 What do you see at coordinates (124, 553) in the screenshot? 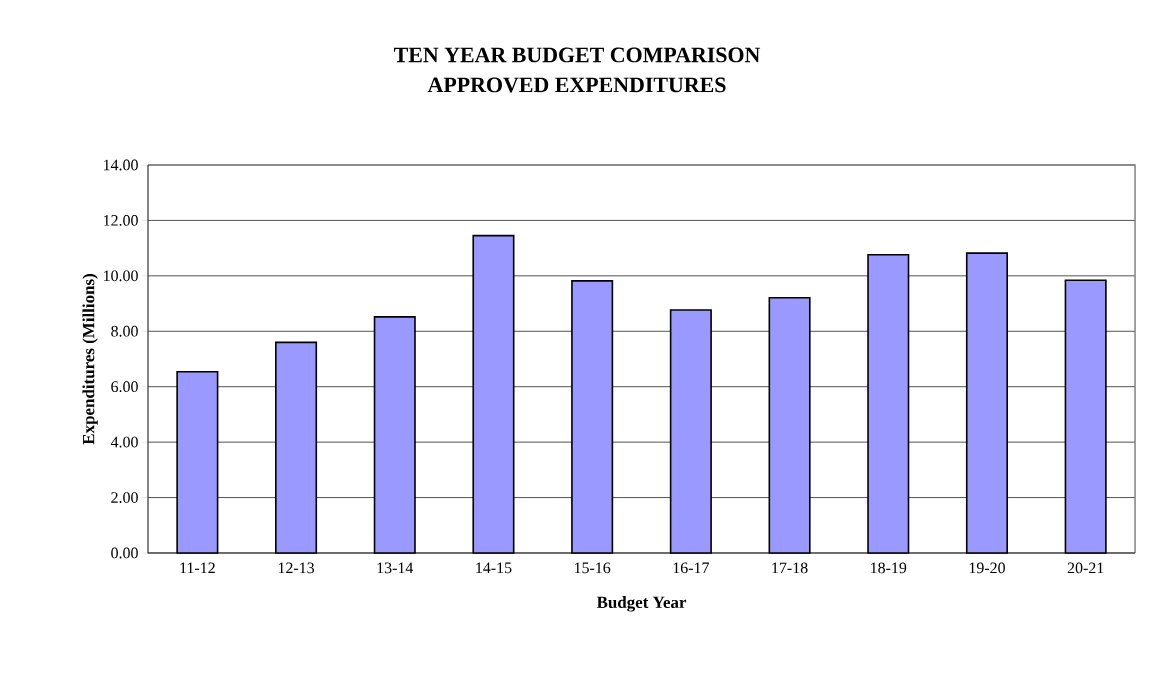
I see `y-tick-label: 0.00` at bounding box center [124, 553].